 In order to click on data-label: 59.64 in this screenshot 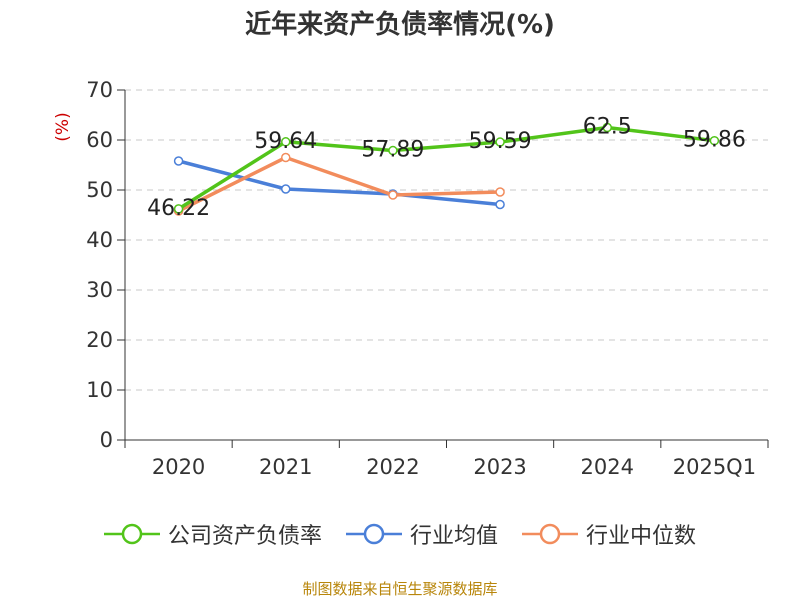, I will do `click(285, 141)`.